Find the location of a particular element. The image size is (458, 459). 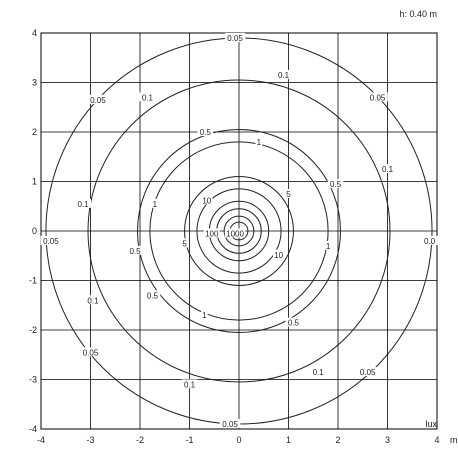

x-tick-label: 4 is located at coordinates (436, 440).